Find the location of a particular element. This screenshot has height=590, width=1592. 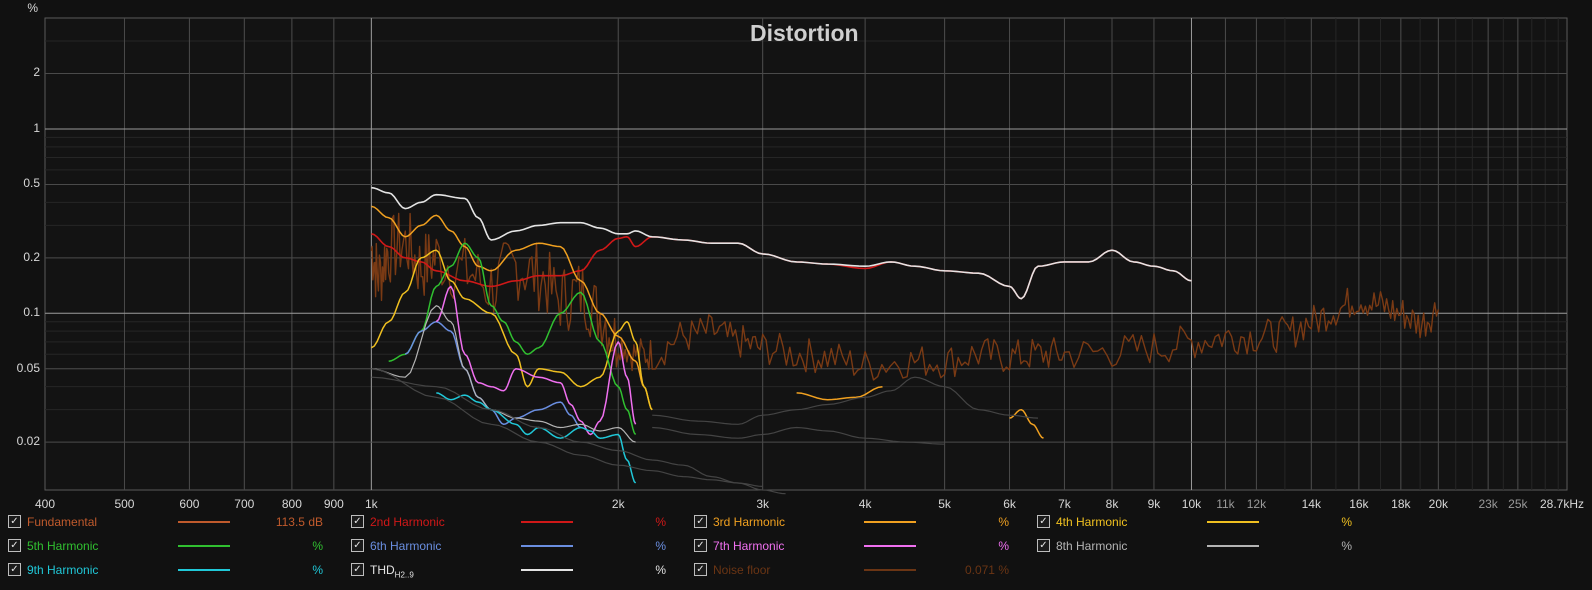

legend-label: 3rd Harmonic is located at coordinates (749, 522).